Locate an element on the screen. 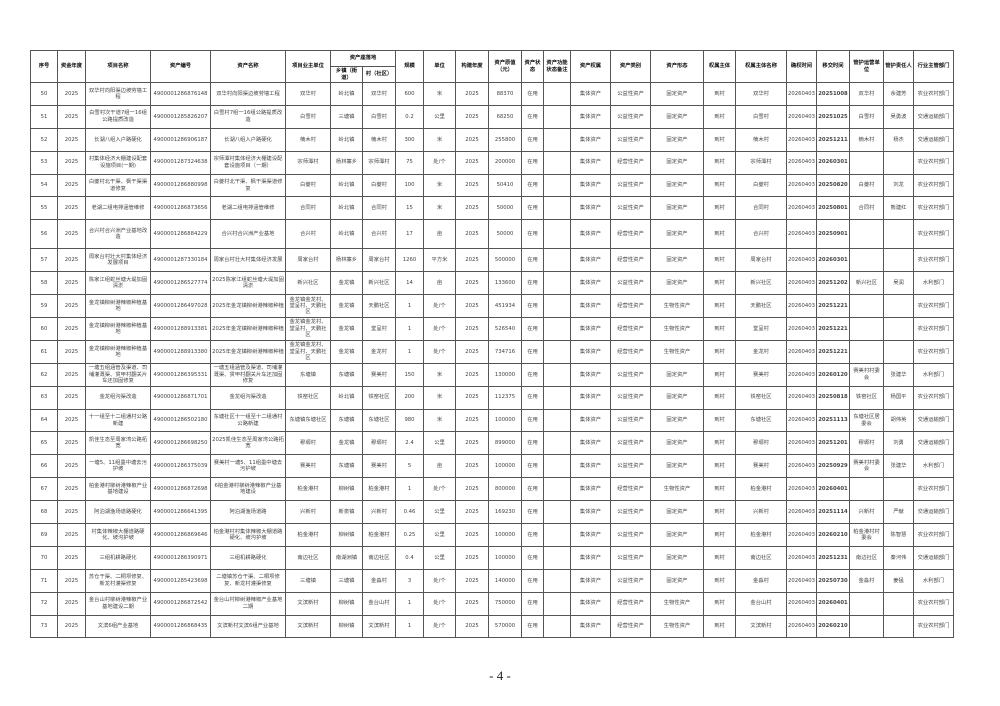 The image size is (1000, 706). cell-original-value: 500000 is located at coordinates (505, 260).